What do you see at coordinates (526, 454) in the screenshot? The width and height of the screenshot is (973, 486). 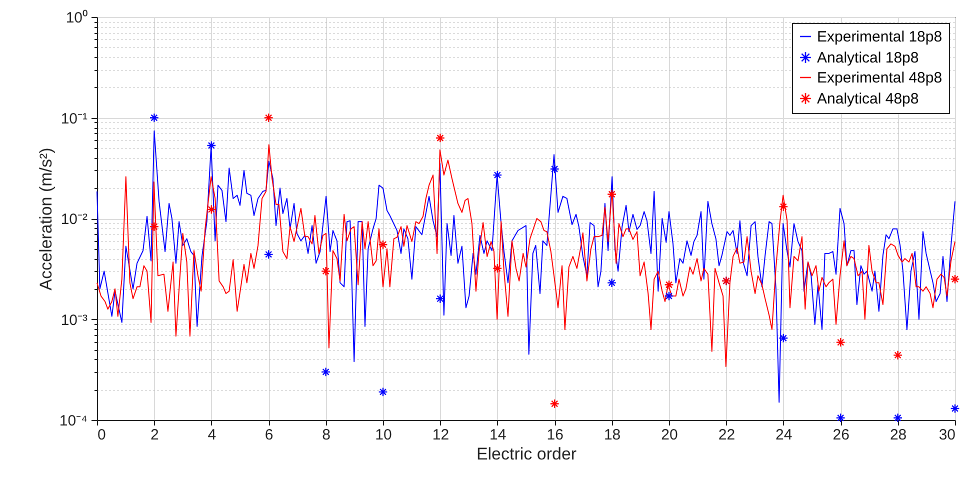 I see `x-axis-title: Electric order` at bounding box center [526, 454].